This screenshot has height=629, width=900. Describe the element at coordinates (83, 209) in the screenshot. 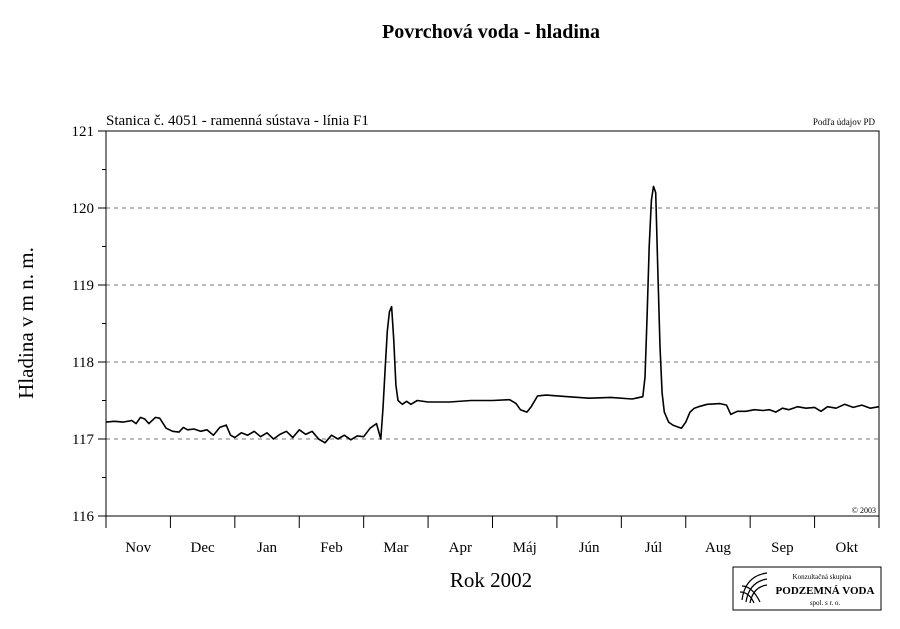

I see `y-tick-label: 120` at that location.